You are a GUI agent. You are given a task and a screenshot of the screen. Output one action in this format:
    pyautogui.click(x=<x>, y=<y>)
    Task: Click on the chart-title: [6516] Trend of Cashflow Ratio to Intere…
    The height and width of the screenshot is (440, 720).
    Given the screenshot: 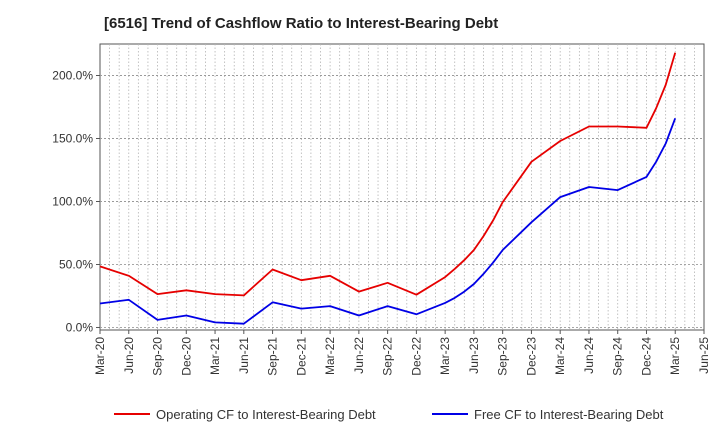 What is the action you would take?
    pyautogui.click(x=301, y=23)
    